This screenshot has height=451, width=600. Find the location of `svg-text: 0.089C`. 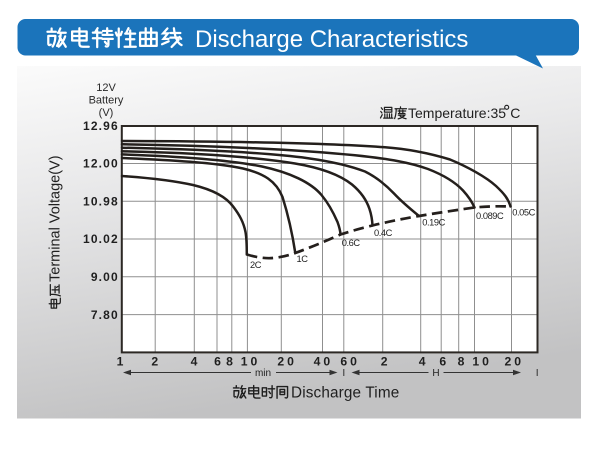

svg-text: 0.089C is located at coordinates (490, 216).